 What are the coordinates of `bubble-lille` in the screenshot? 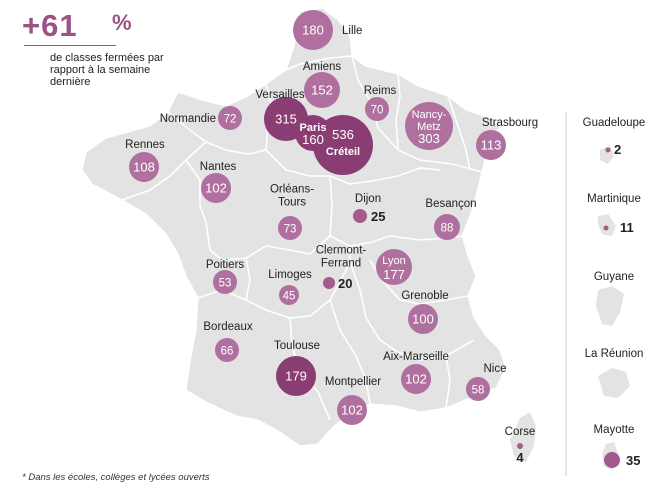 It's located at (313, 30).